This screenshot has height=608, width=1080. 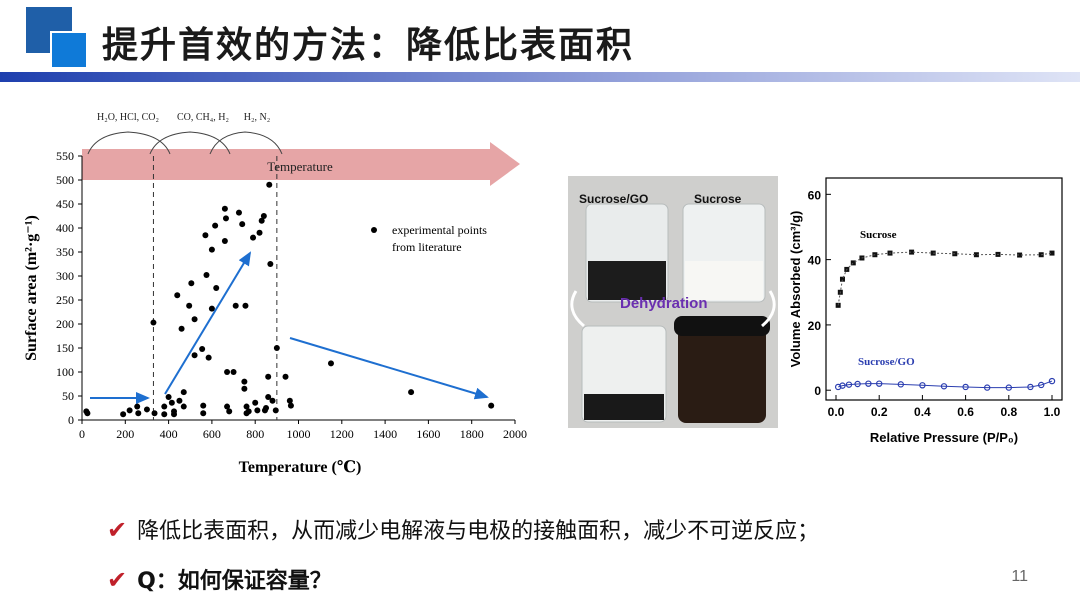 What do you see at coordinates (613, 199) in the screenshot?
I see `photo-label-sucrose-go: Sucrose/GO` at bounding box center [613, 199].